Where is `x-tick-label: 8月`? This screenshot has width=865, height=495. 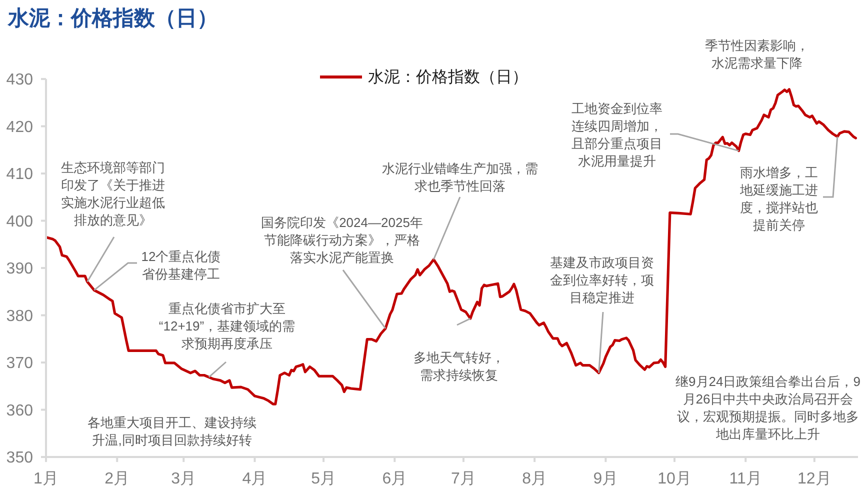
x-tick-label: 8月 is located at coordinates (535, 479).